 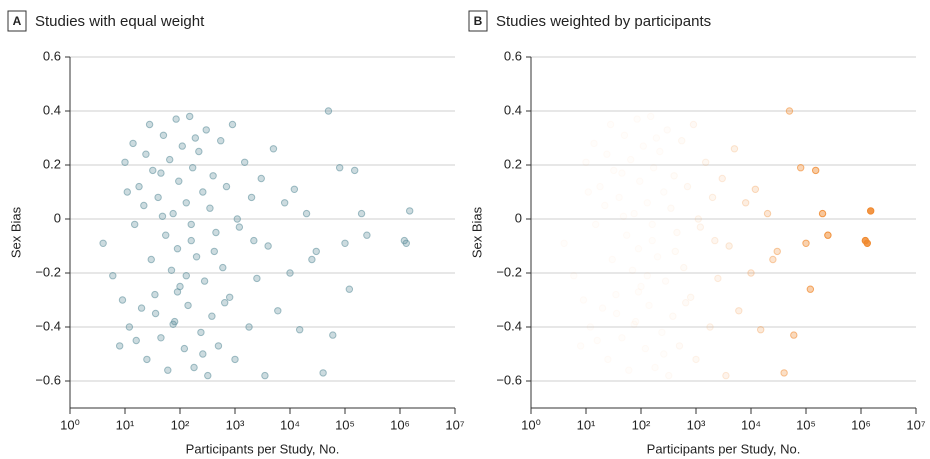 What do you see at coordinates (696, 424) in the screenshot?
I see `x-tick-label: 10³` at bounding box center [696, 424].